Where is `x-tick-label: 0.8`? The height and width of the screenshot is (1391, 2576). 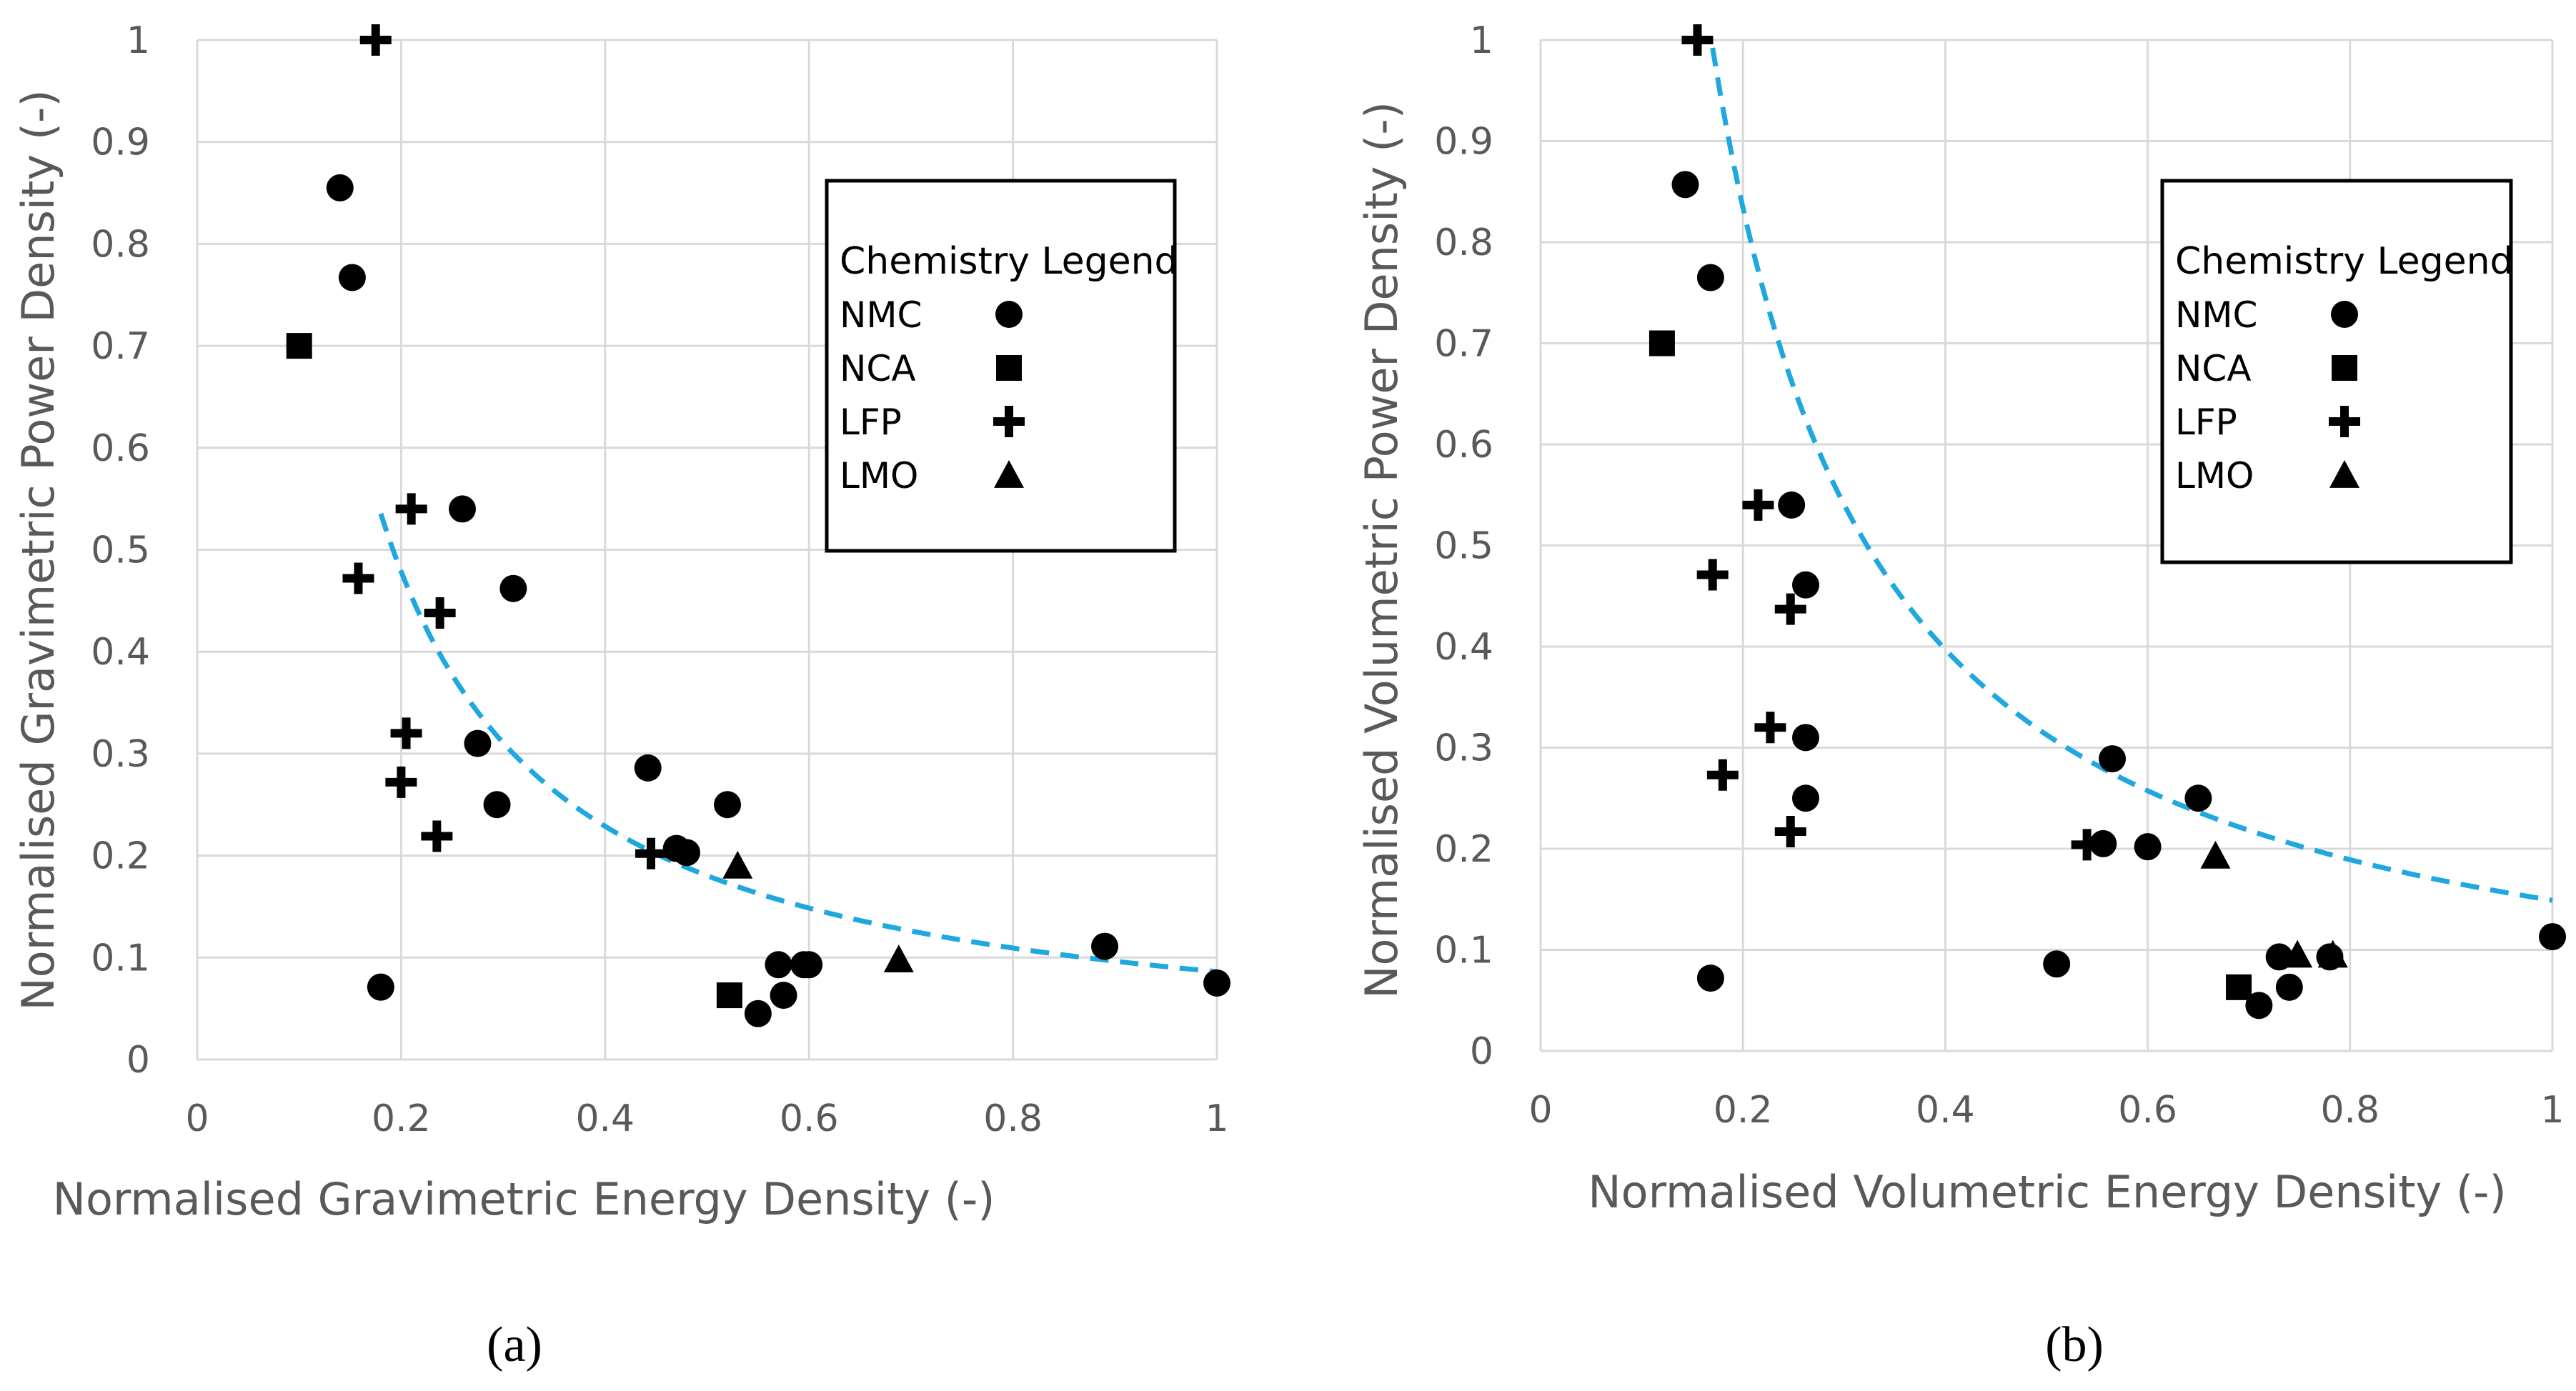
x-tick-label: 0.8 is located at coordinates (1013, 1118).